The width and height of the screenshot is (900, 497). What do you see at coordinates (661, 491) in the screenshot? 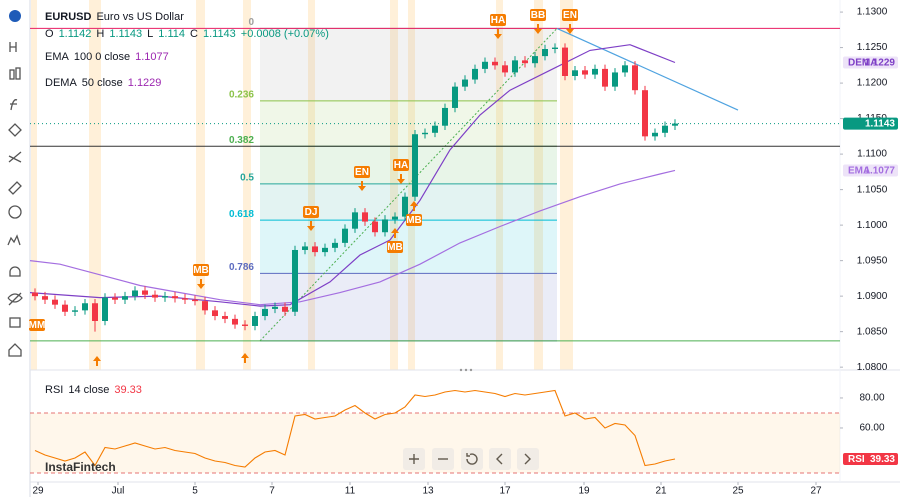
I see `x-tick-label: 21` at bounding box center [661, 491].